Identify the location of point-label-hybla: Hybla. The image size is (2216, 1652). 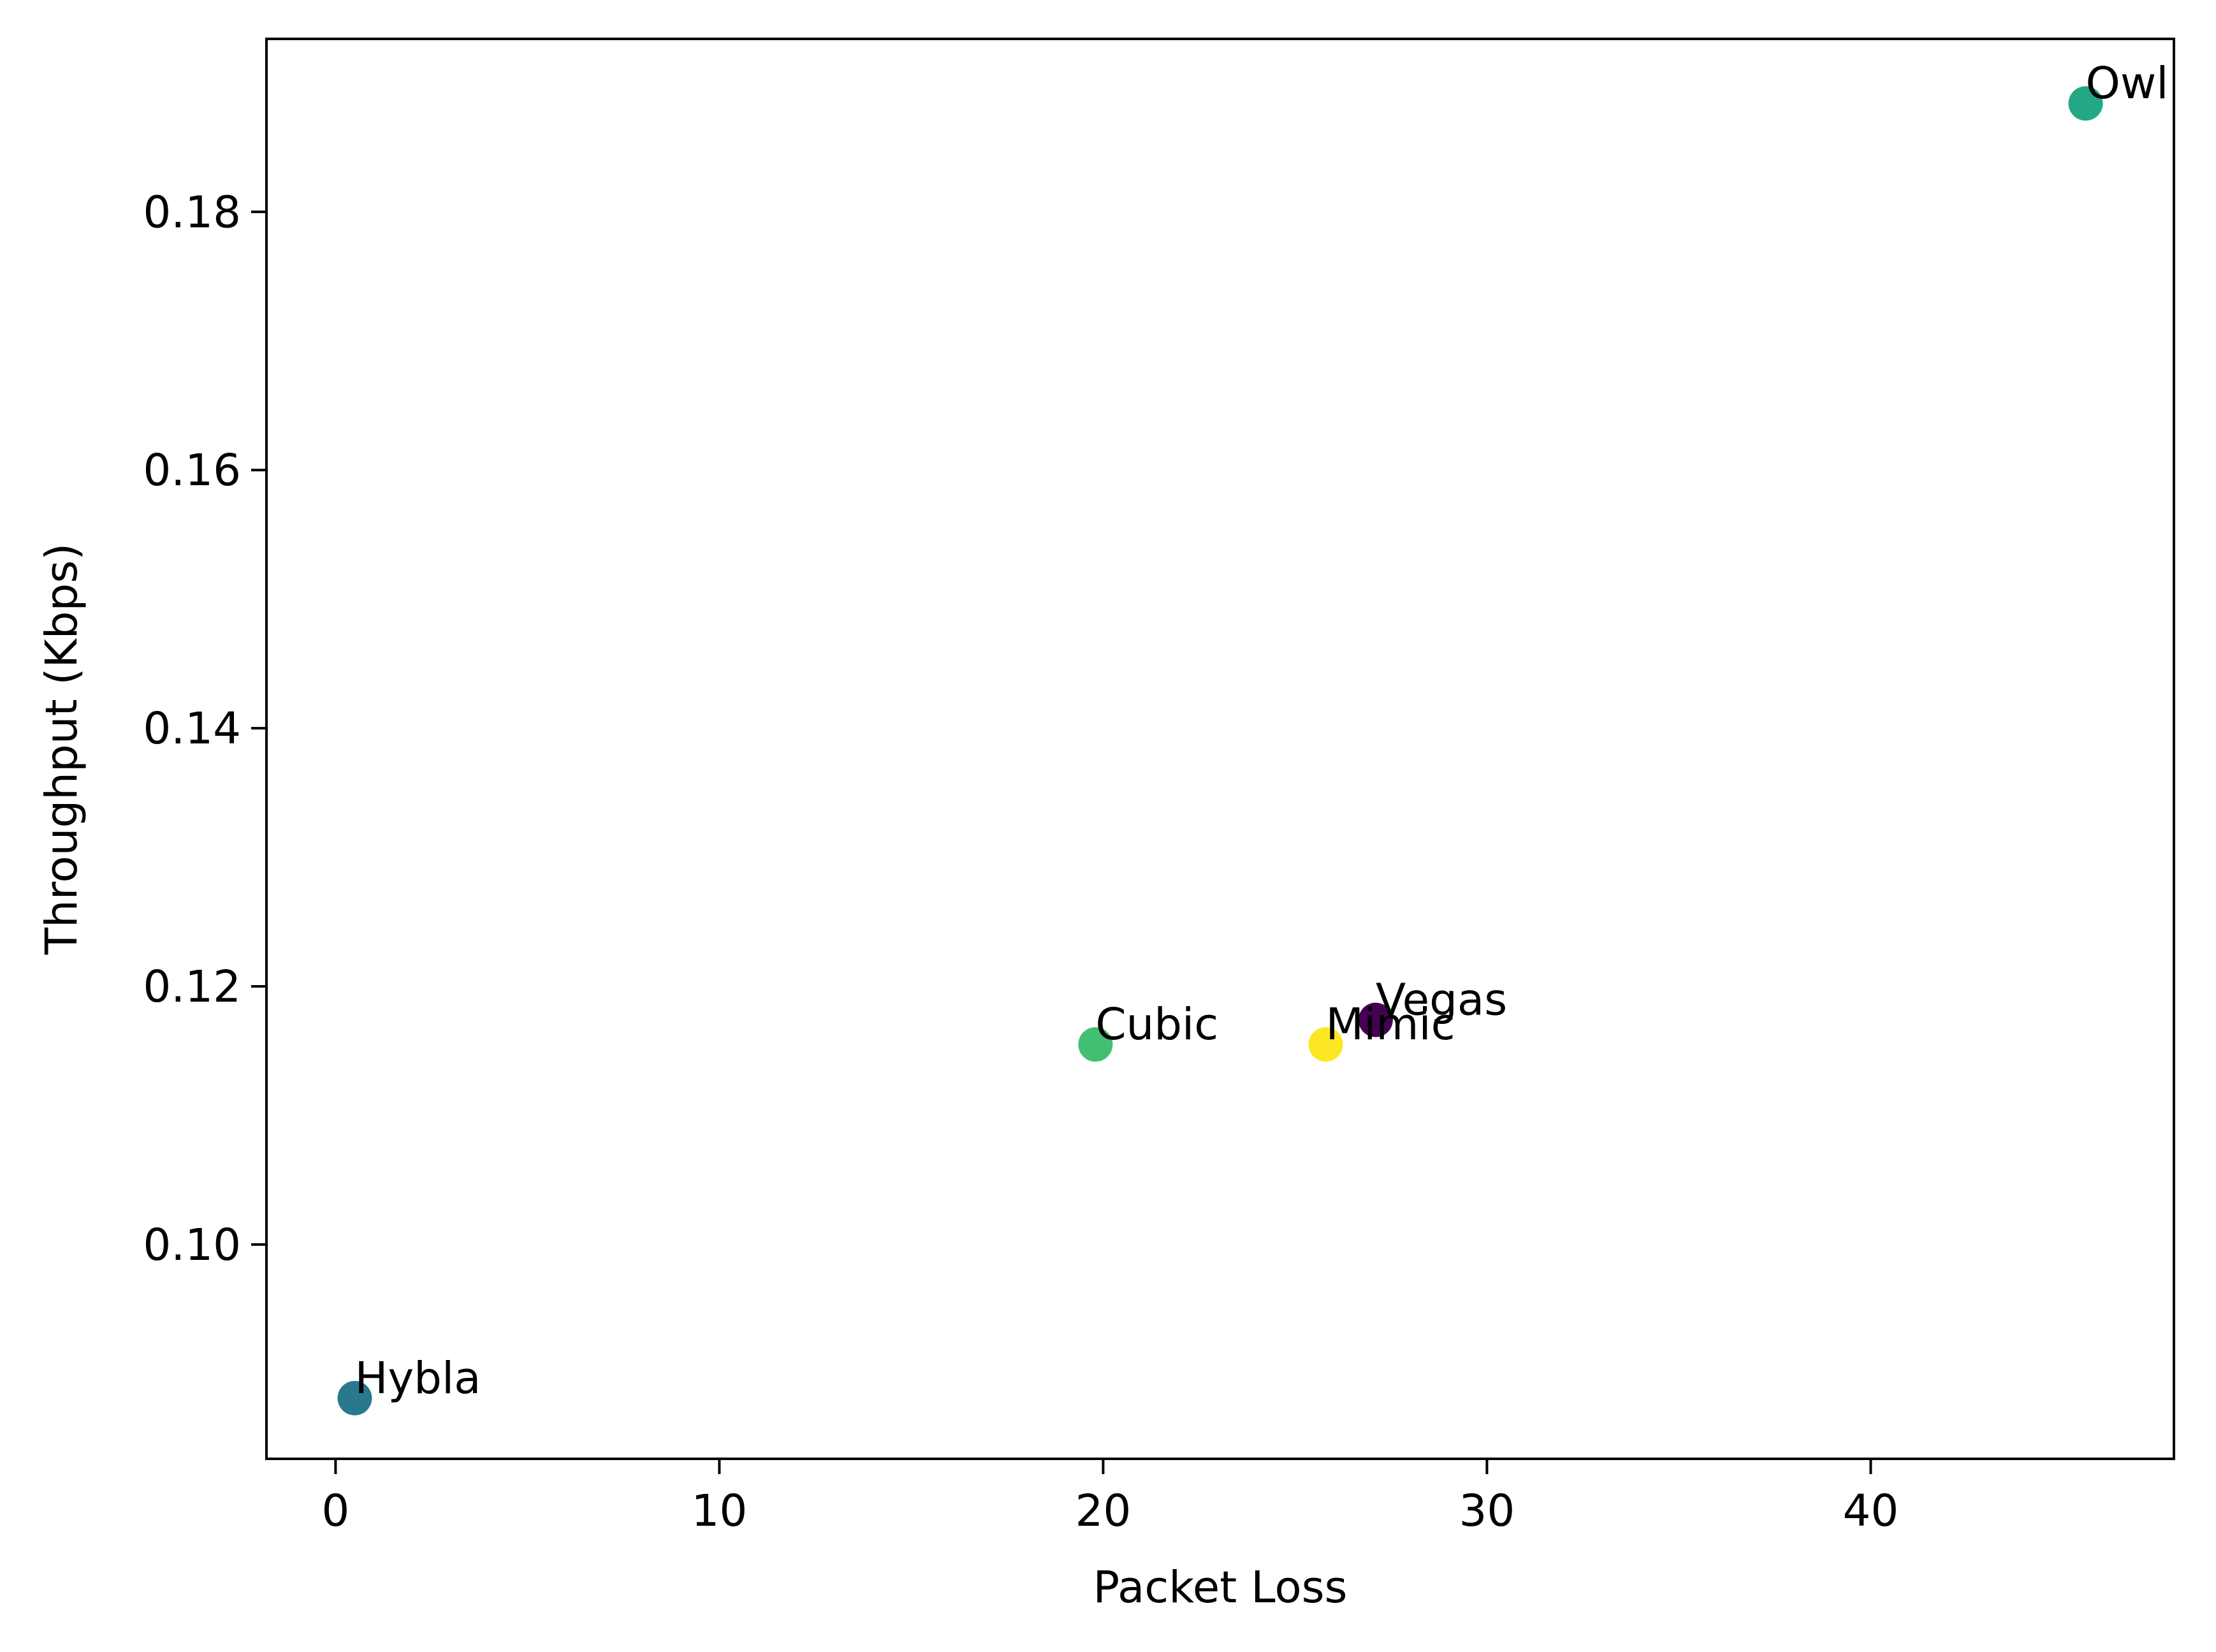
(418, 1378).